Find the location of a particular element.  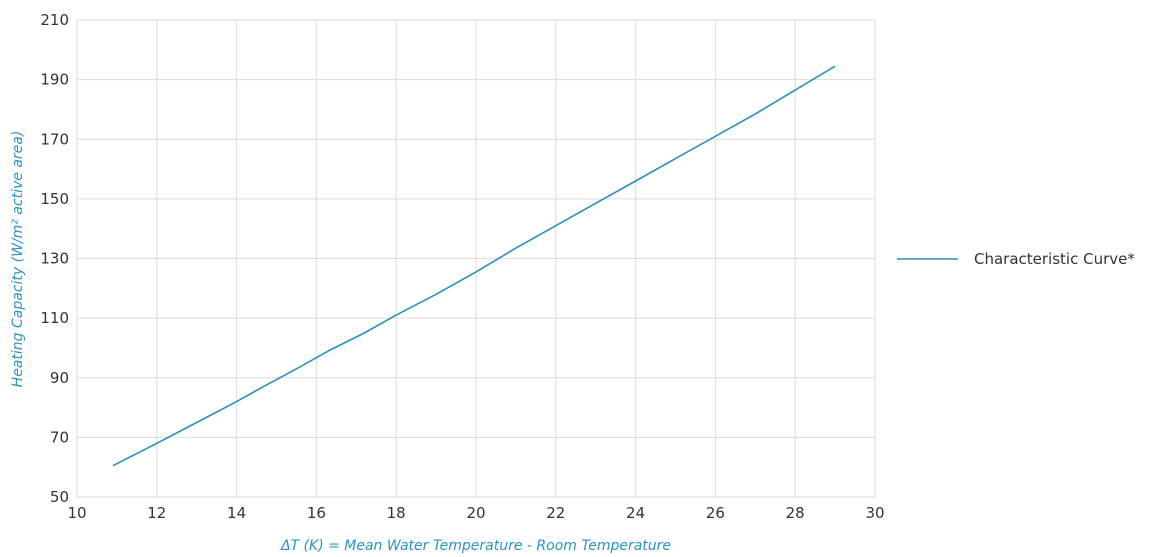

y-tick-label: 150 is located at coordinates (54, 199).